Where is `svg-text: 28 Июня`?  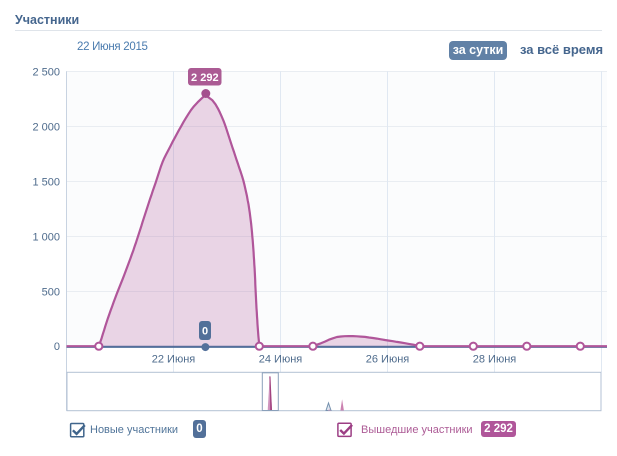
svg-text: 28 Июня is located at coordinates (495, 360).